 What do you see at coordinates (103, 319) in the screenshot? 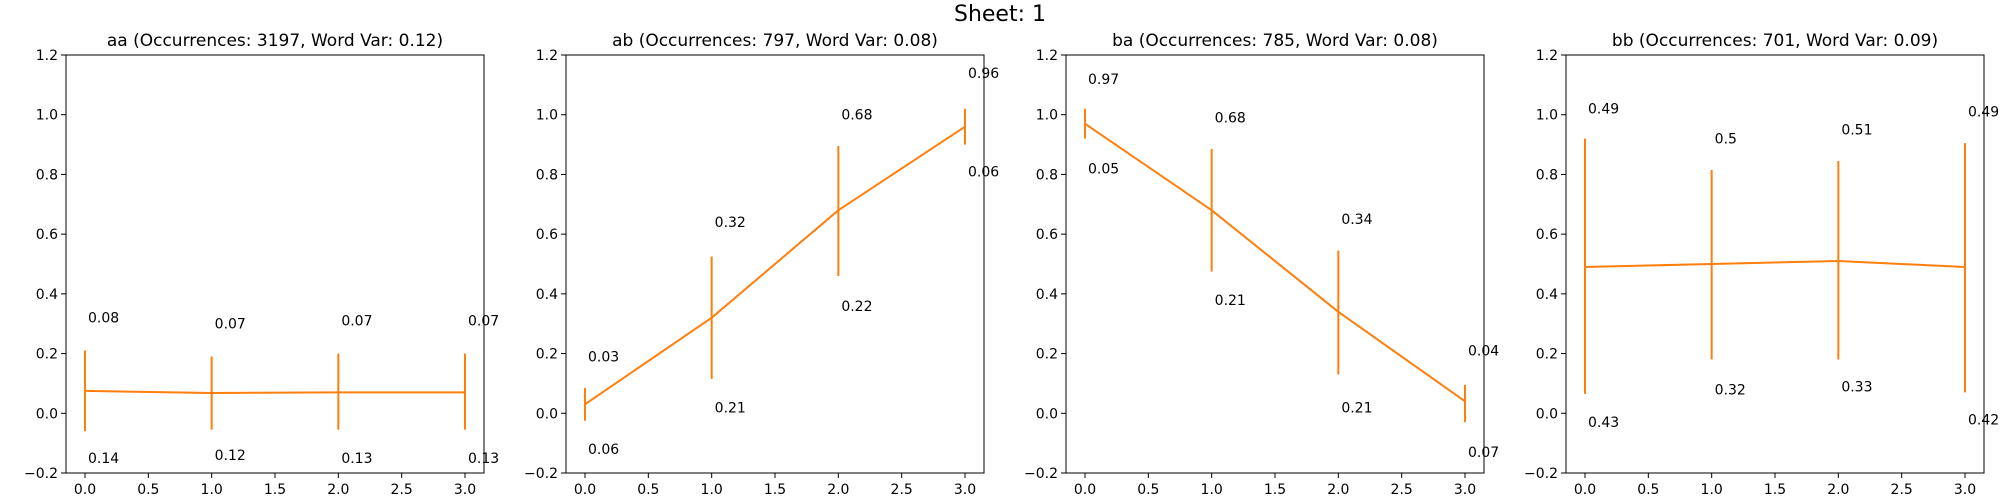
I see `upper-value-label: 0.08` at bounding box center [103, 319].